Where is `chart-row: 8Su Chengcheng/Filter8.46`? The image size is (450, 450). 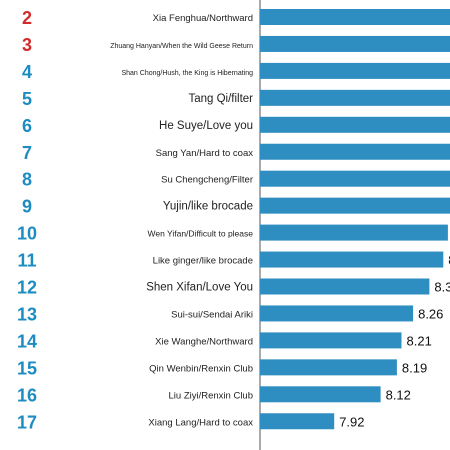 chart-row: 8Su Chengcheng/Filter8.46 is located at coordinates (236, 180).